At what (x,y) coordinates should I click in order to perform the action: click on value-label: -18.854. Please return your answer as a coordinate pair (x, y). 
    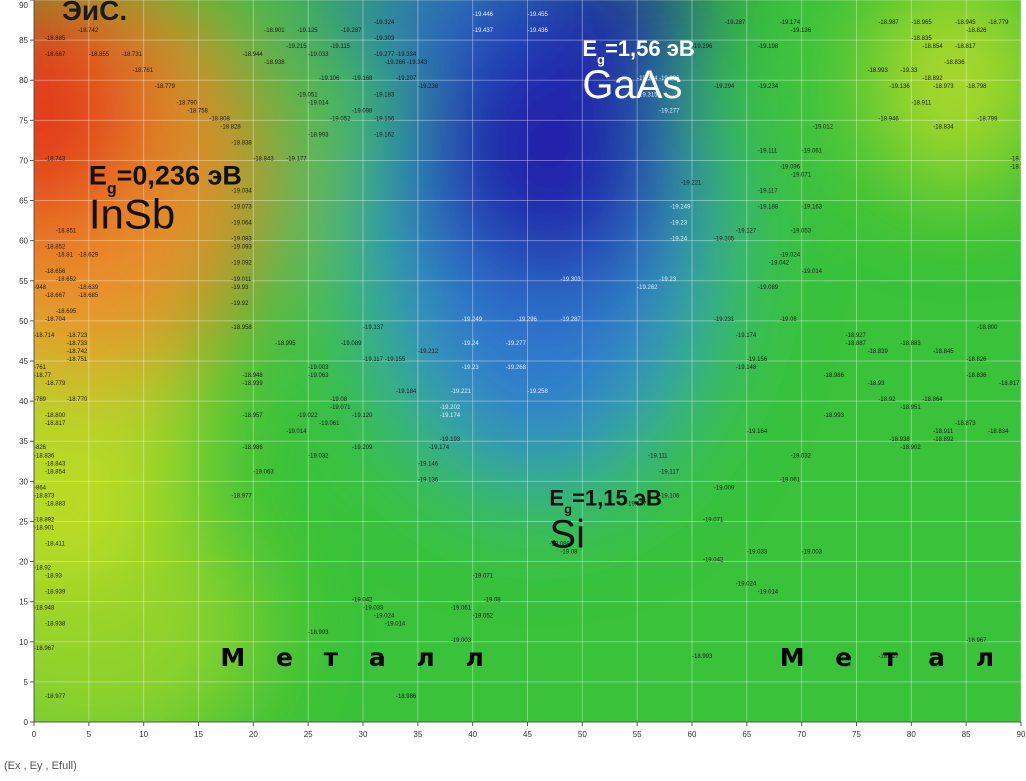
    Looking at the image, I should click on (932, 47).